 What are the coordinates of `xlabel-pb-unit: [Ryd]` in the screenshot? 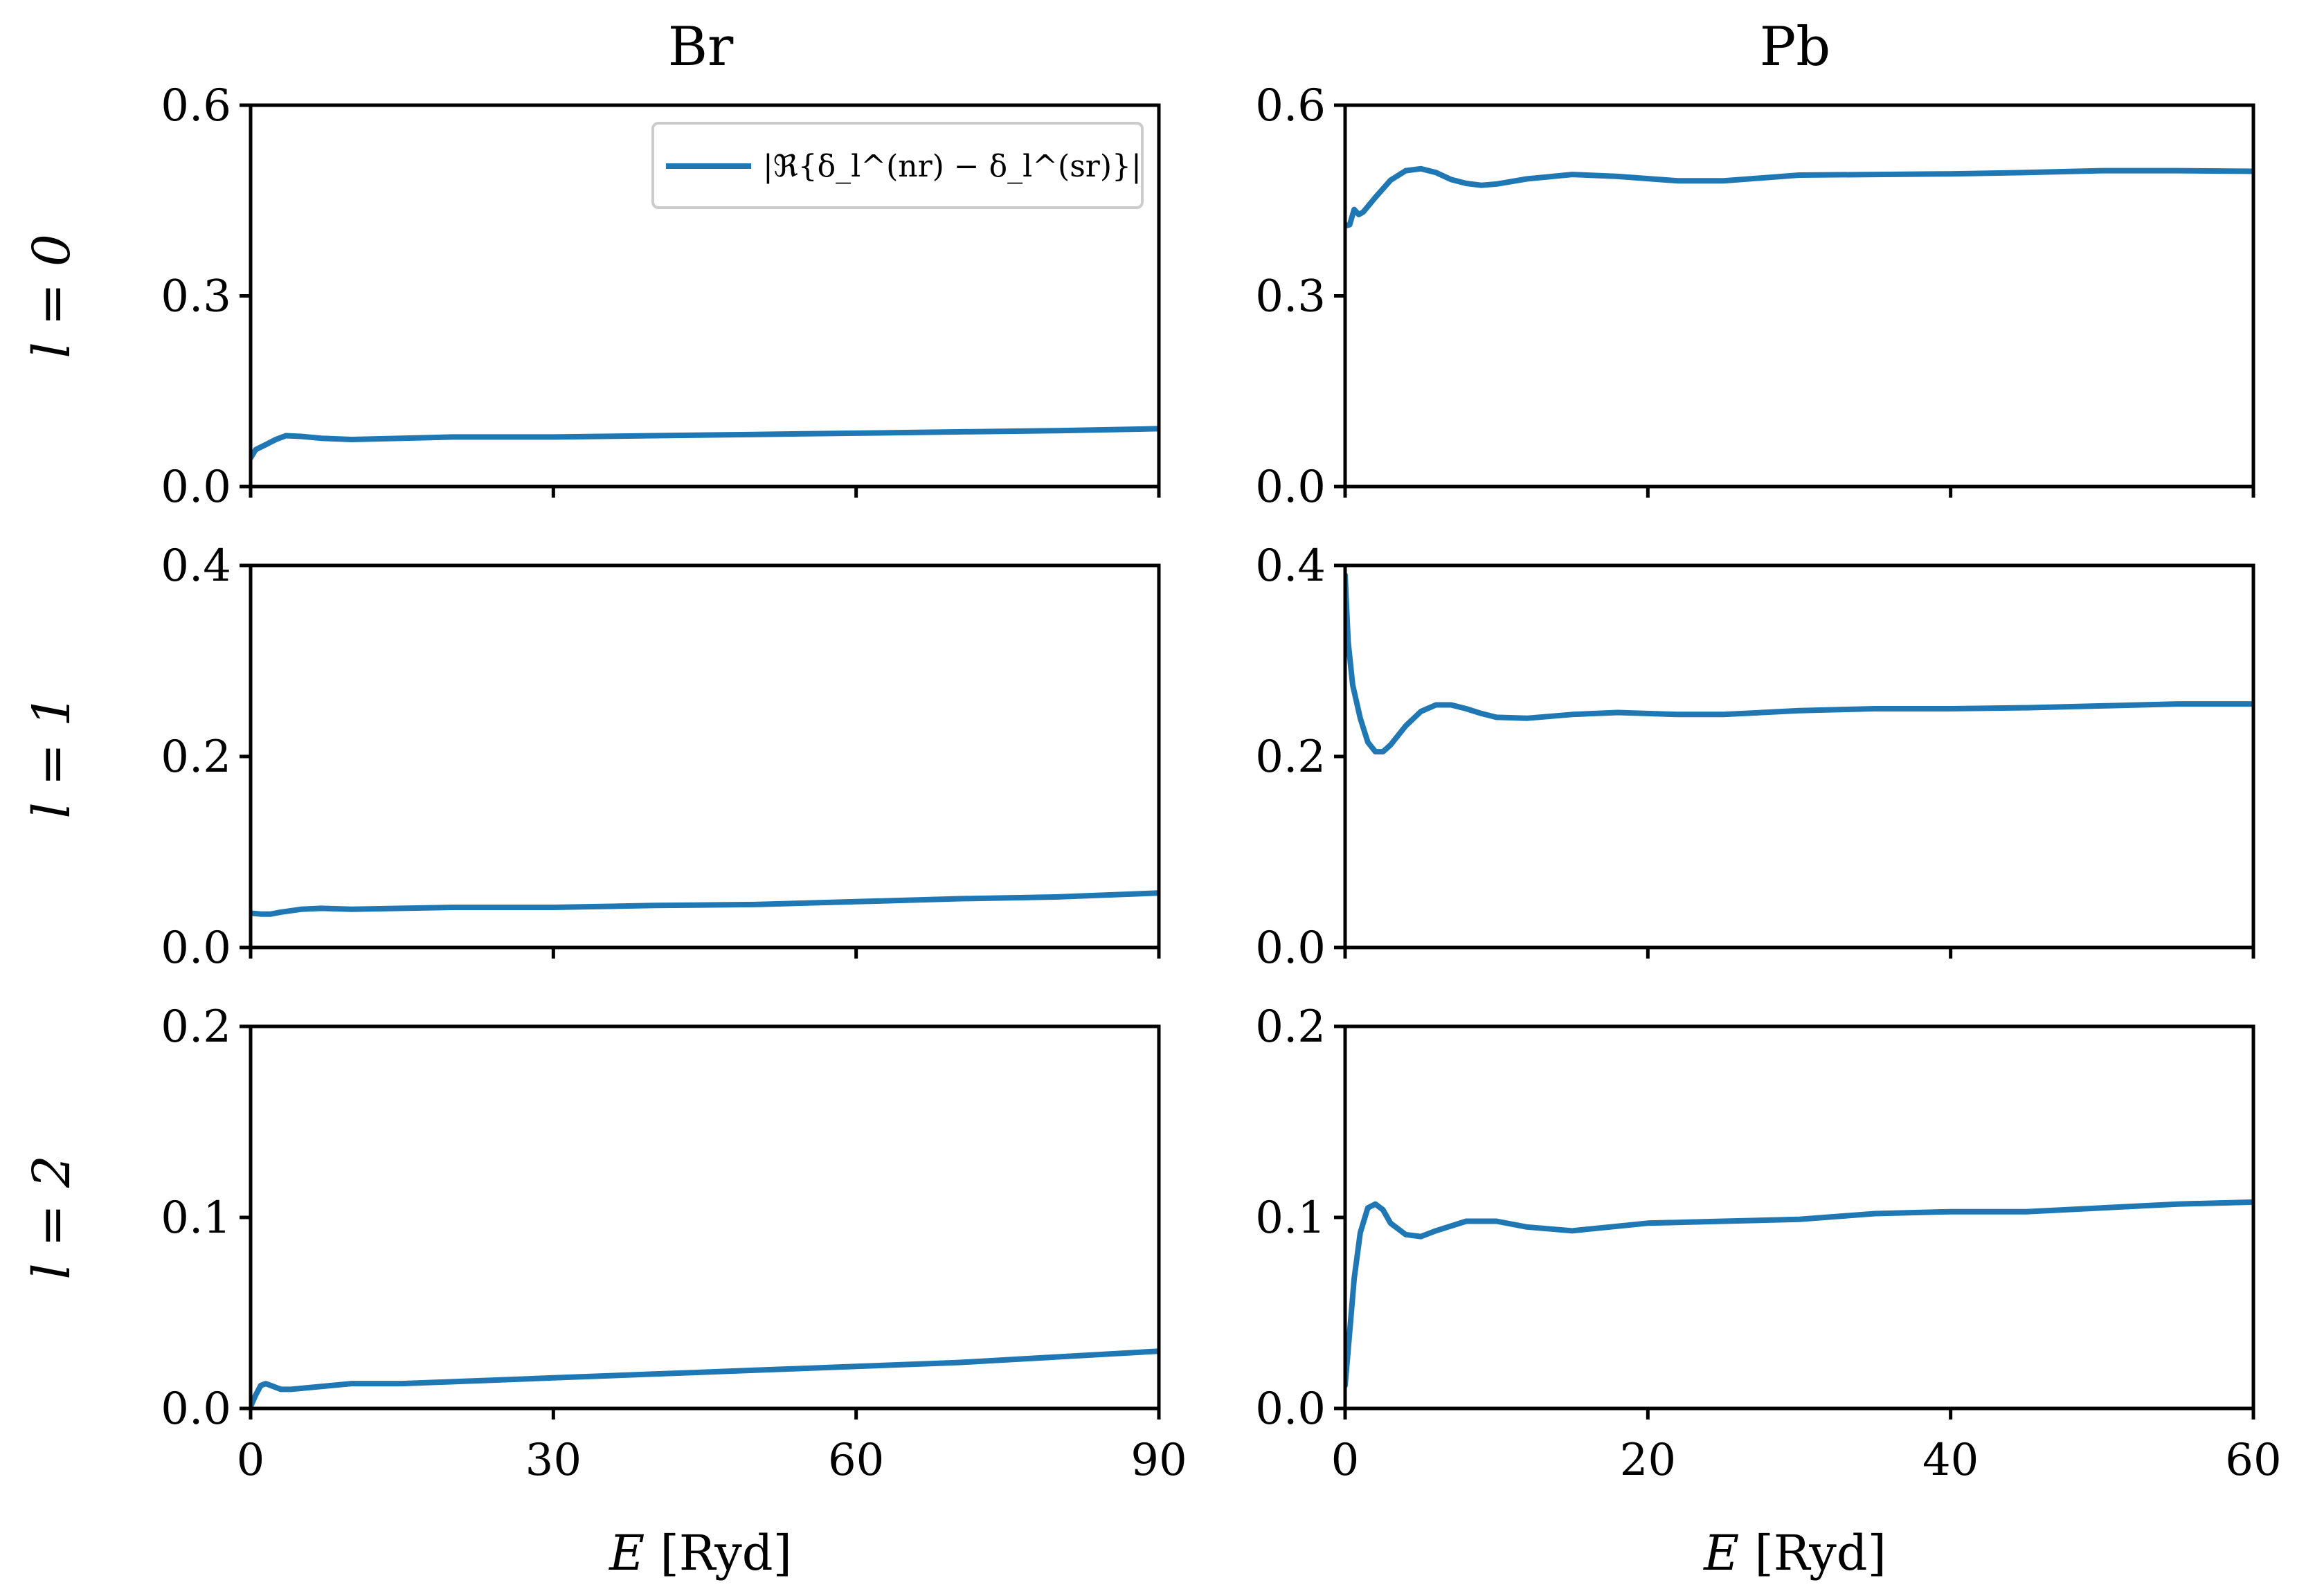 It's located at (1820, 1553).